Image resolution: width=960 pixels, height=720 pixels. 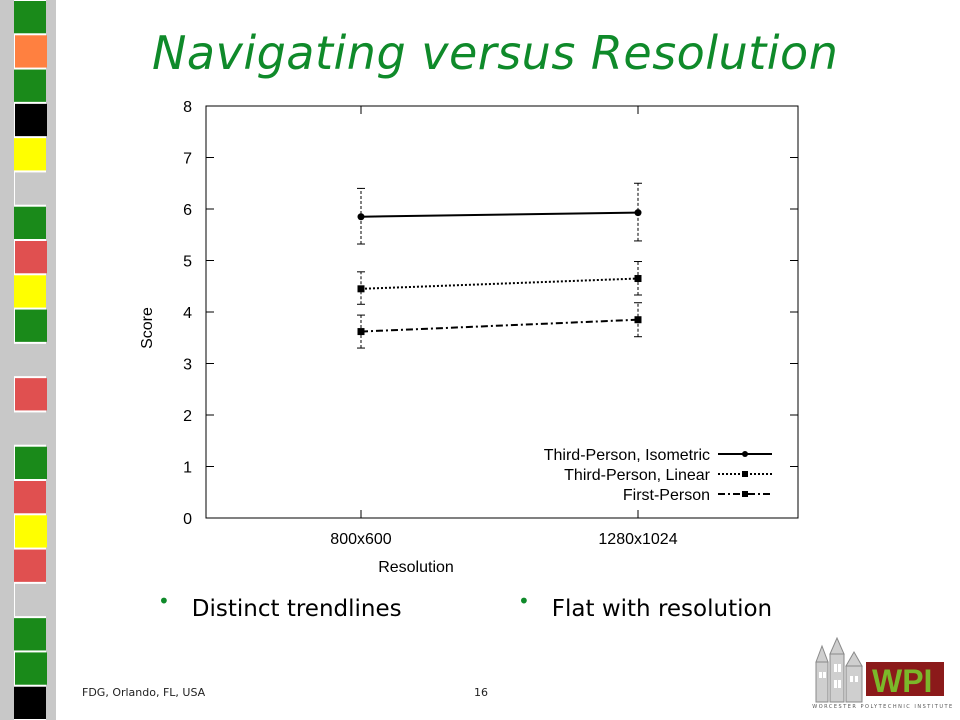 I want to click on y-tick-label: 0, so click(x=187, y=519).